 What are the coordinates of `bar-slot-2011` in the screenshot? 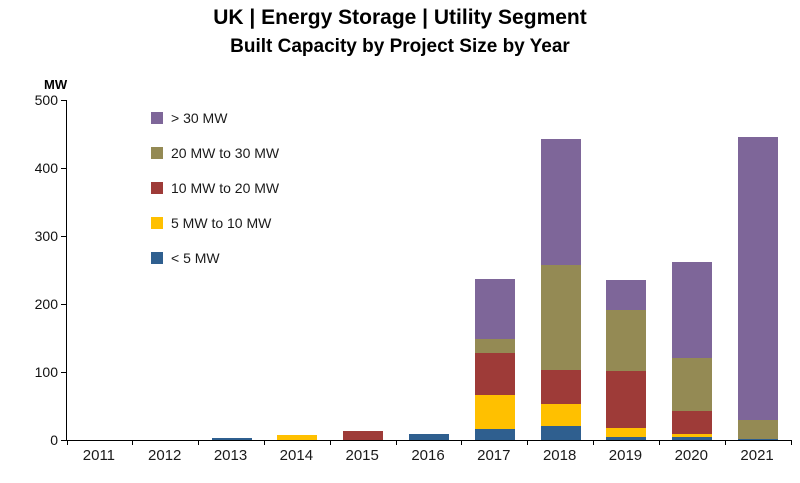 It's located at (100, 270).